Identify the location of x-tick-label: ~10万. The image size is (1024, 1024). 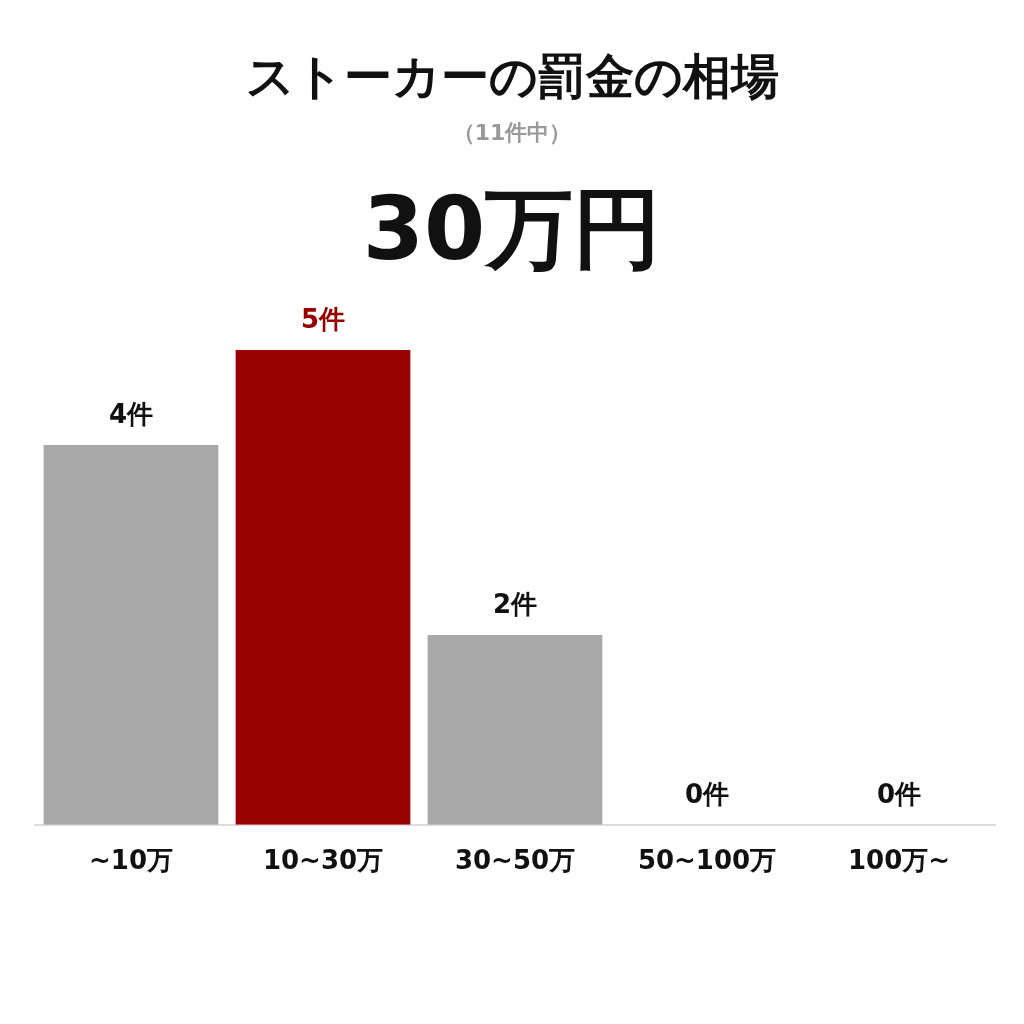
(131, 860).